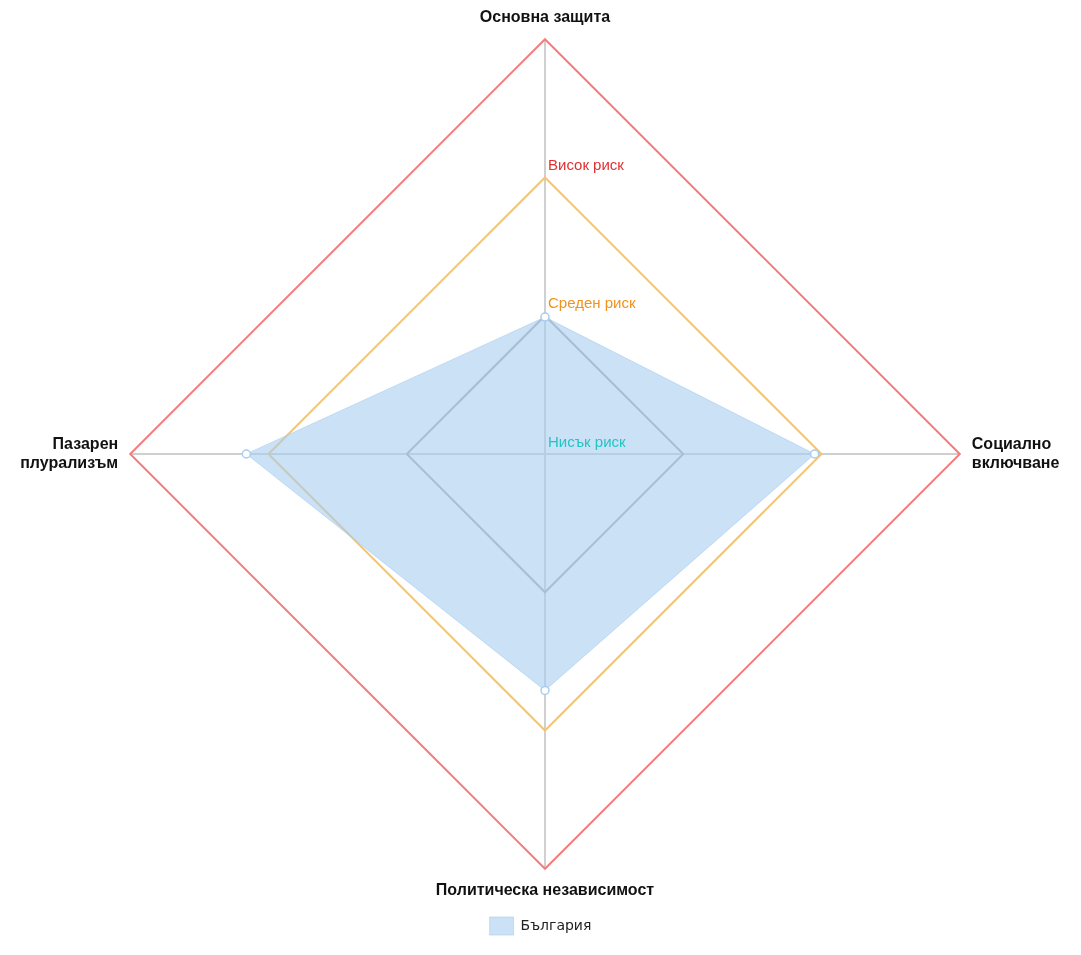  What do you see at coordinates (1015, 453) in the screenshot?
I see `spoke-label: Социално включване` at bounding box center [1015, 453].